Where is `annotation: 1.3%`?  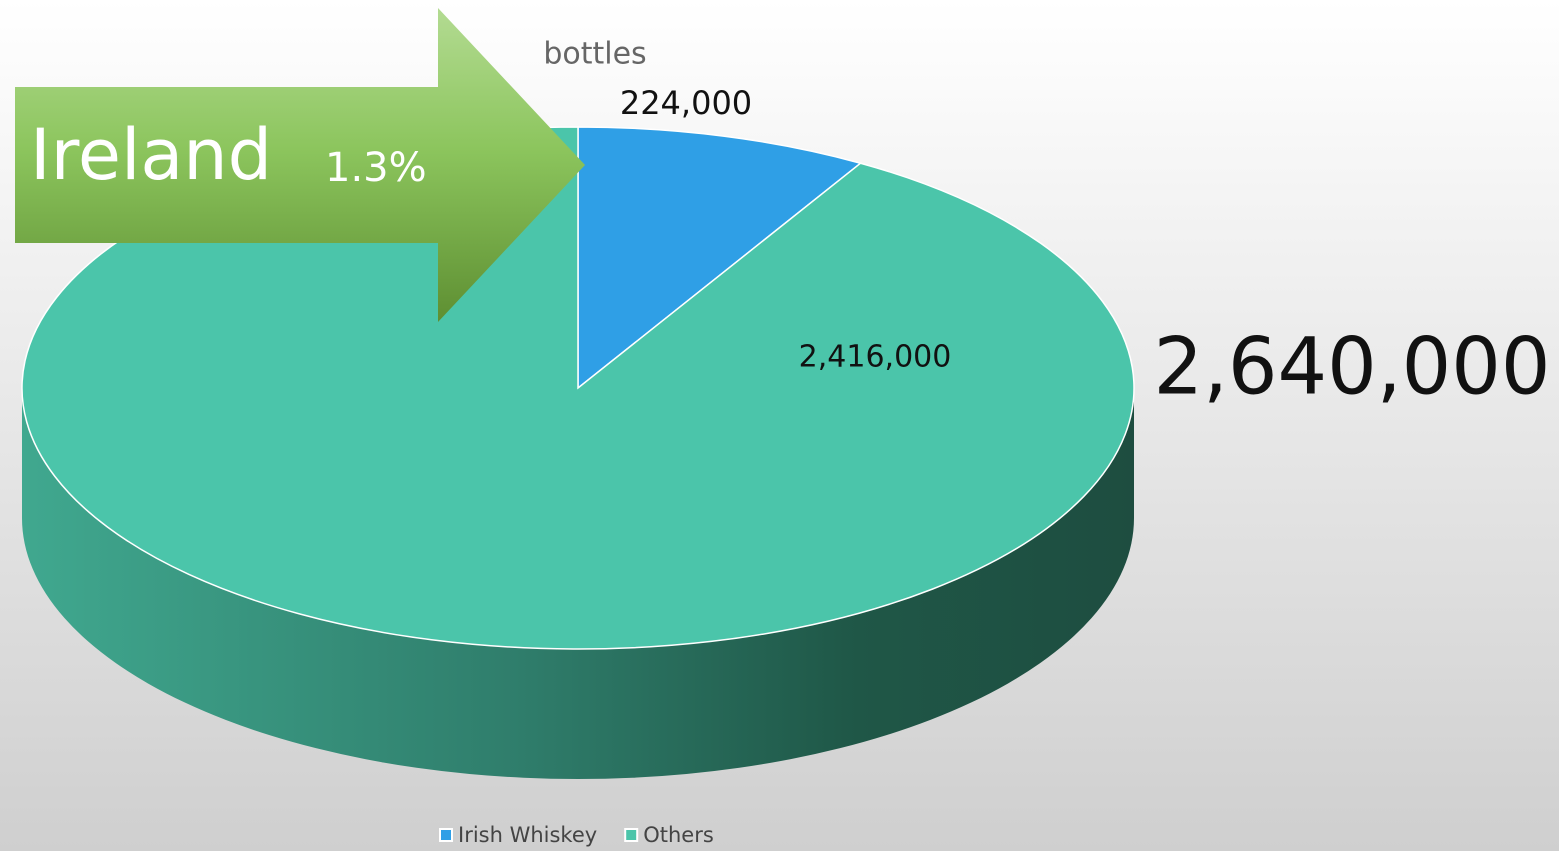 annotation: 1.3% is located at coordinates (376, 168).